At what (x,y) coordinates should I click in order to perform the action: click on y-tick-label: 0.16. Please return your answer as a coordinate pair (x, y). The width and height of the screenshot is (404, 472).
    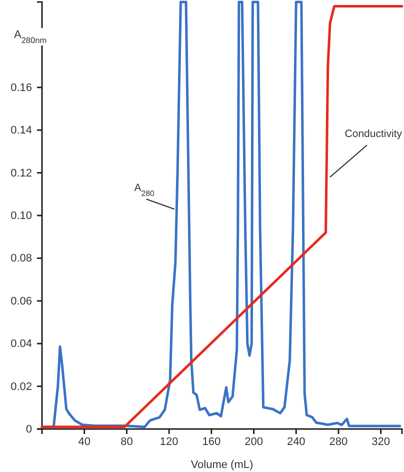
    Looking at the image, I should click on (21, 88).